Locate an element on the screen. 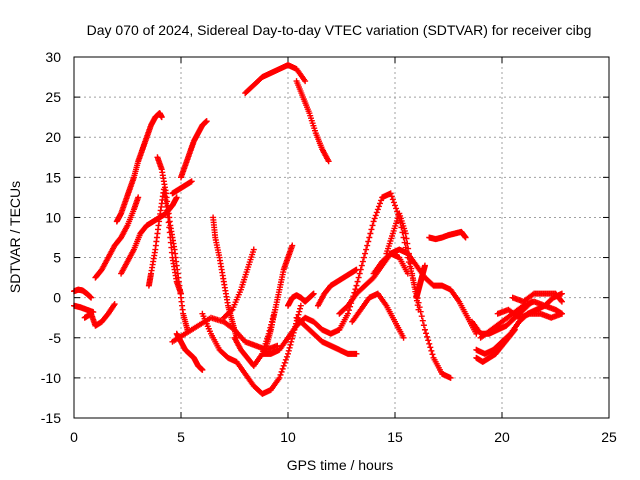 The height and width of the screenshot is (480, 640). y-tick-label: -15 is located at coordinates (51, 418).